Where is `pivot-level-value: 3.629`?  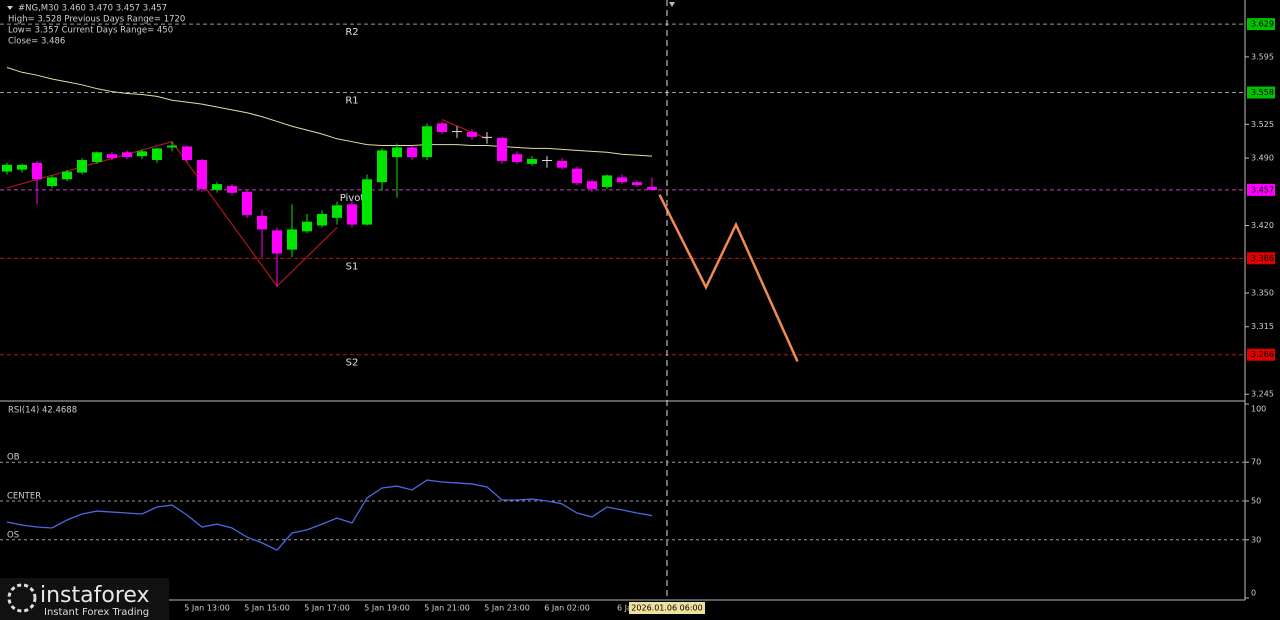 pivot-level-value: 3.629 is located at coordinates (1262, 24).